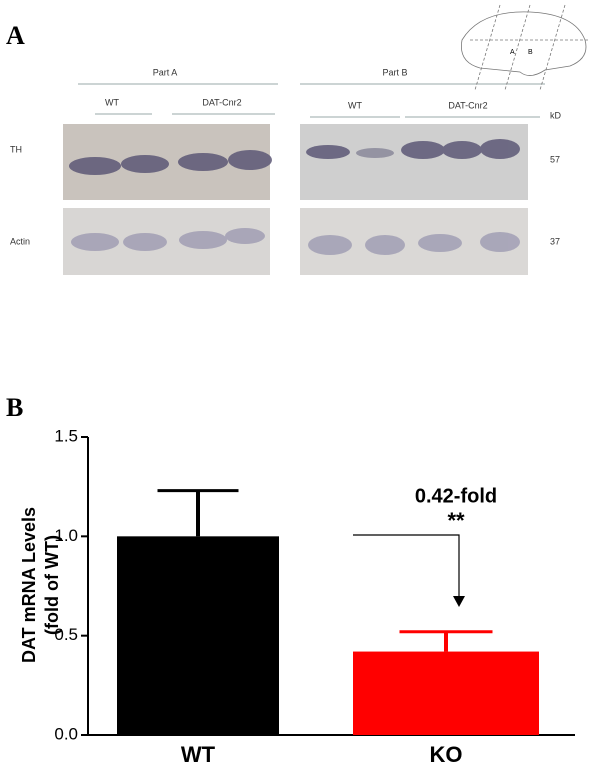 This screenshot has height=773, width=600. What do you see at coordinates (525, 47) in the screenshot?
I see `brain-diagram` at bounding box center [525, 47].